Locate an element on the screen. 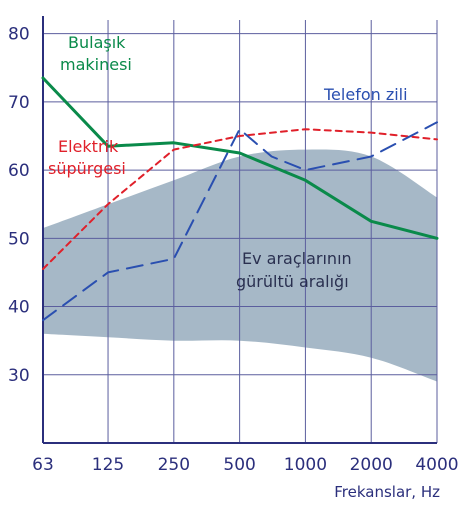  y-tick-label: 50 is located at coordinates (19, 239).